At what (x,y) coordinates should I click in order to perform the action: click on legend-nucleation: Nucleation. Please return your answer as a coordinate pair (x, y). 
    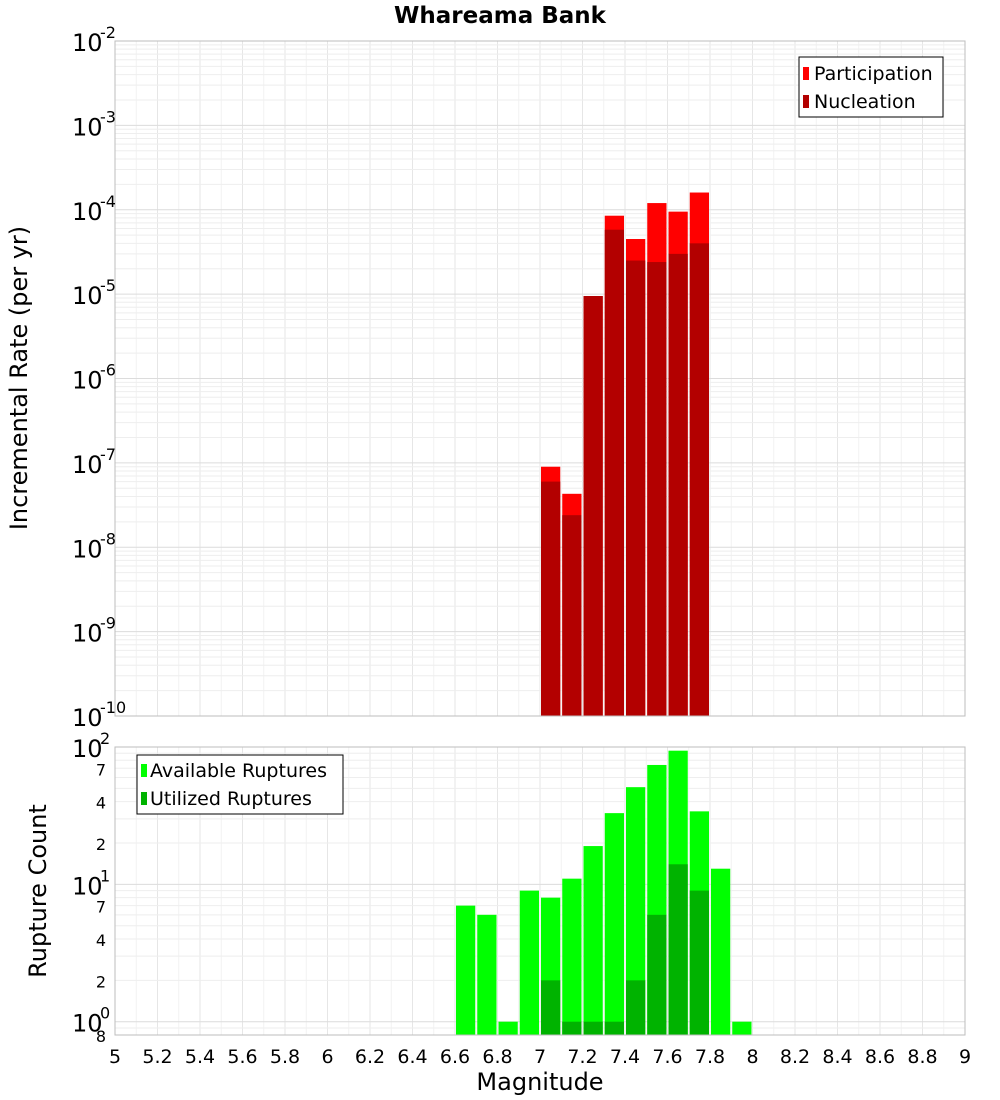
    Looking at the image, I should click on (865, 102).